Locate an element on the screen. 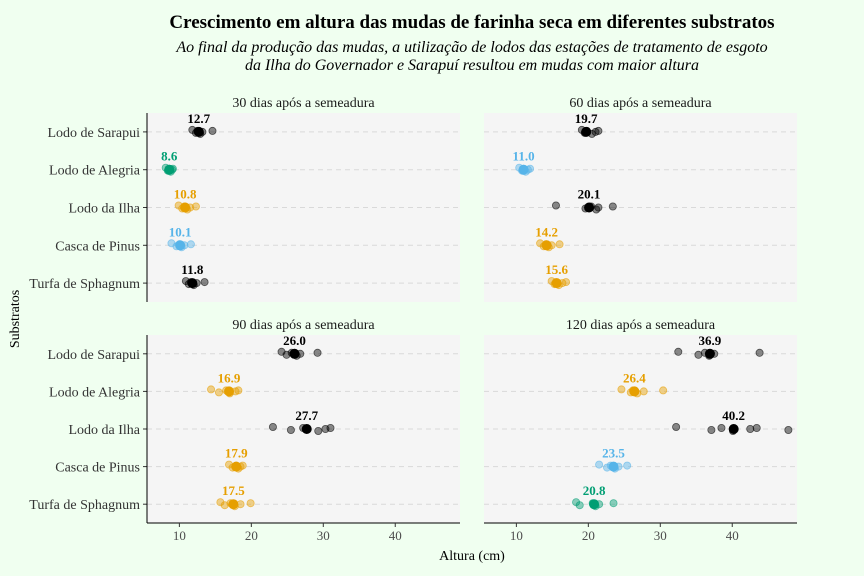 This screenshot has height=576, width=864. y-axis-label: Substratos is located at coordinates (15, 319).